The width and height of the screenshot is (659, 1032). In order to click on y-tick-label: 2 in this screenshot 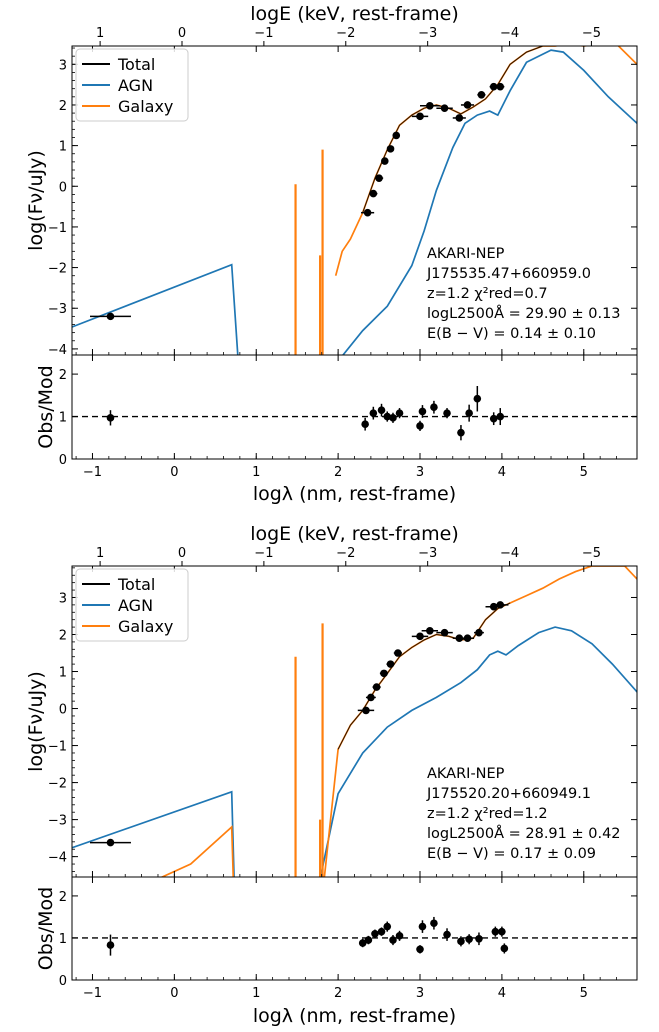, I will do `click(63, 635)`.